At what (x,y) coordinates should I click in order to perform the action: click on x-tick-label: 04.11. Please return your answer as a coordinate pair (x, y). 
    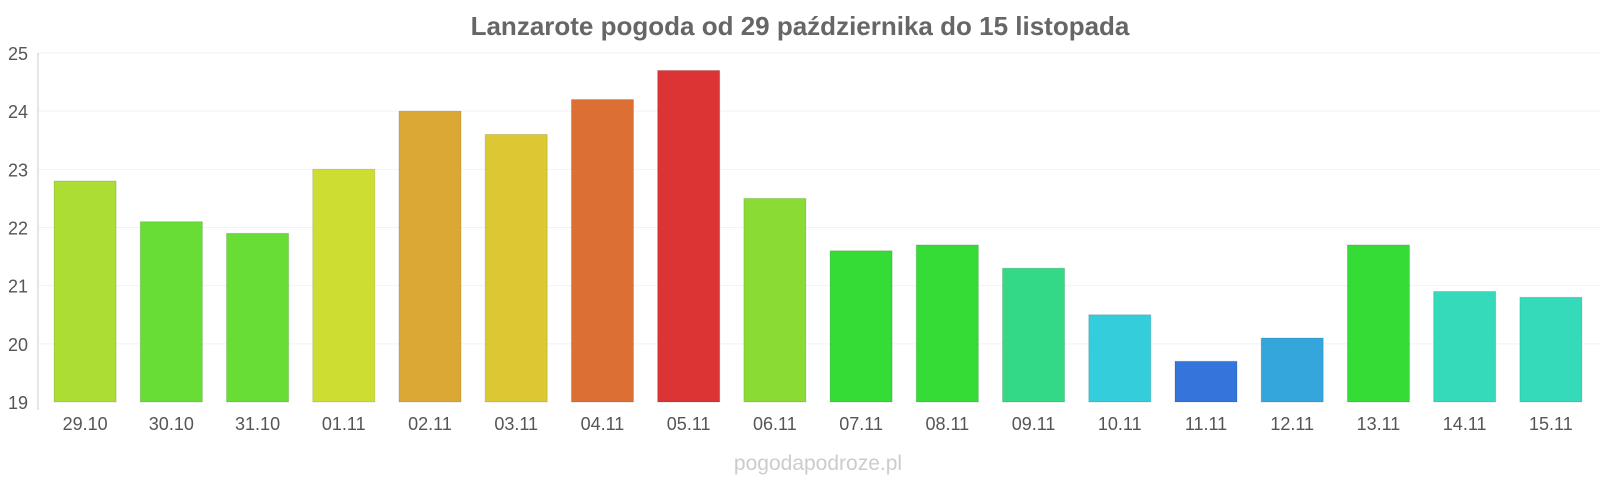
    Looking at the image, I should click on (603, 424).